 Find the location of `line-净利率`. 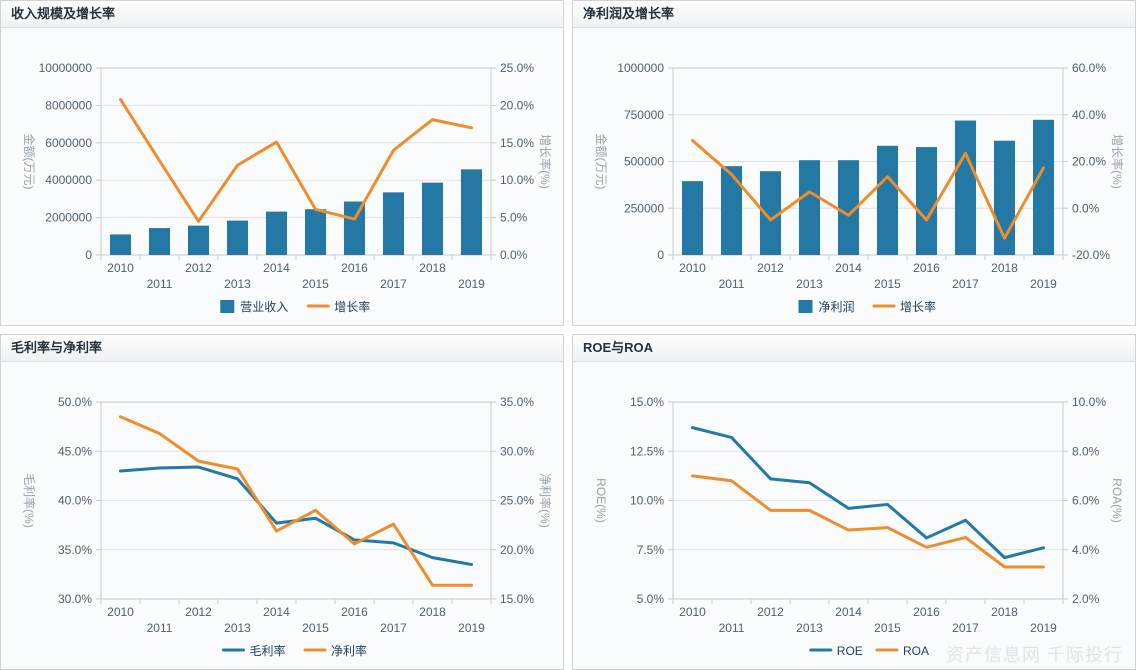

line-净利率 is located at coordinates (296, 501).